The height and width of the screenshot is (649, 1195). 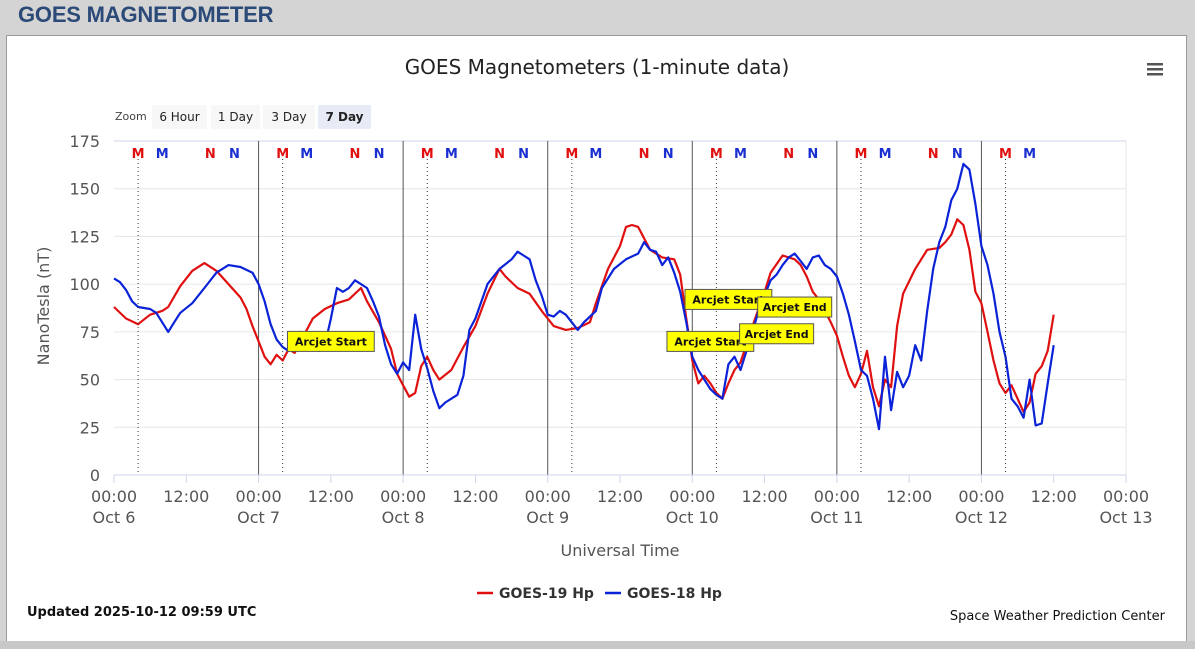 What do you see at coordinates (84, 236) in the screenshot?
I see `y-tick-label: 125` at bounding box center [84, 236].